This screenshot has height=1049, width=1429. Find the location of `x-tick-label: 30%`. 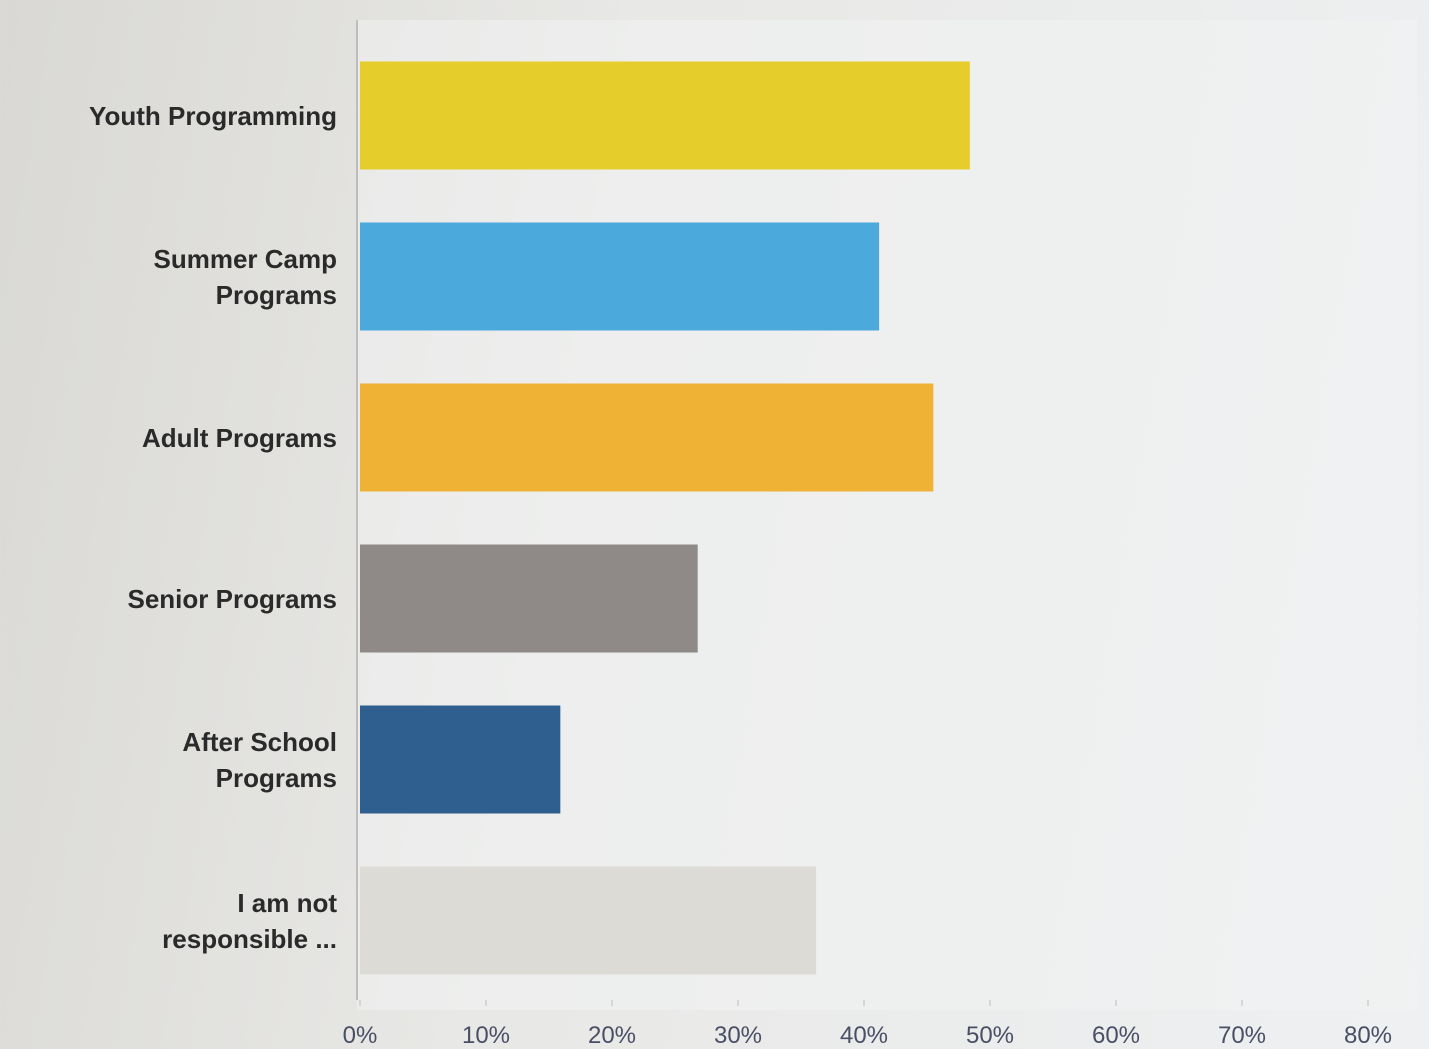

x-tick-label: 30% is located at coordinates (738, 1035).